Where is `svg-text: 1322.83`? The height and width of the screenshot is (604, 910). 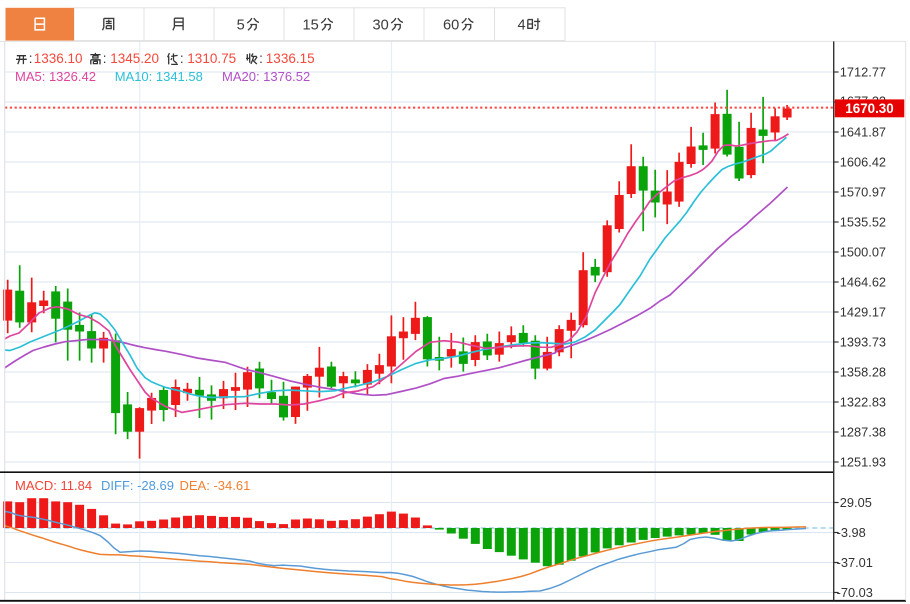 svg-text: 1322.83 is located at coordinates (863, 401).